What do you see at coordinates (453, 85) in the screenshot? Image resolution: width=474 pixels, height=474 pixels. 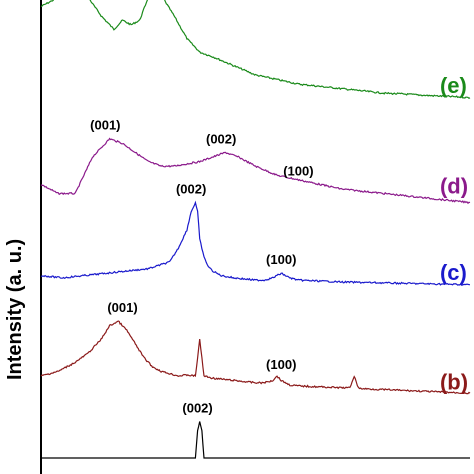 I see `series-label-e: (e)` at bounding box center [453, 85].